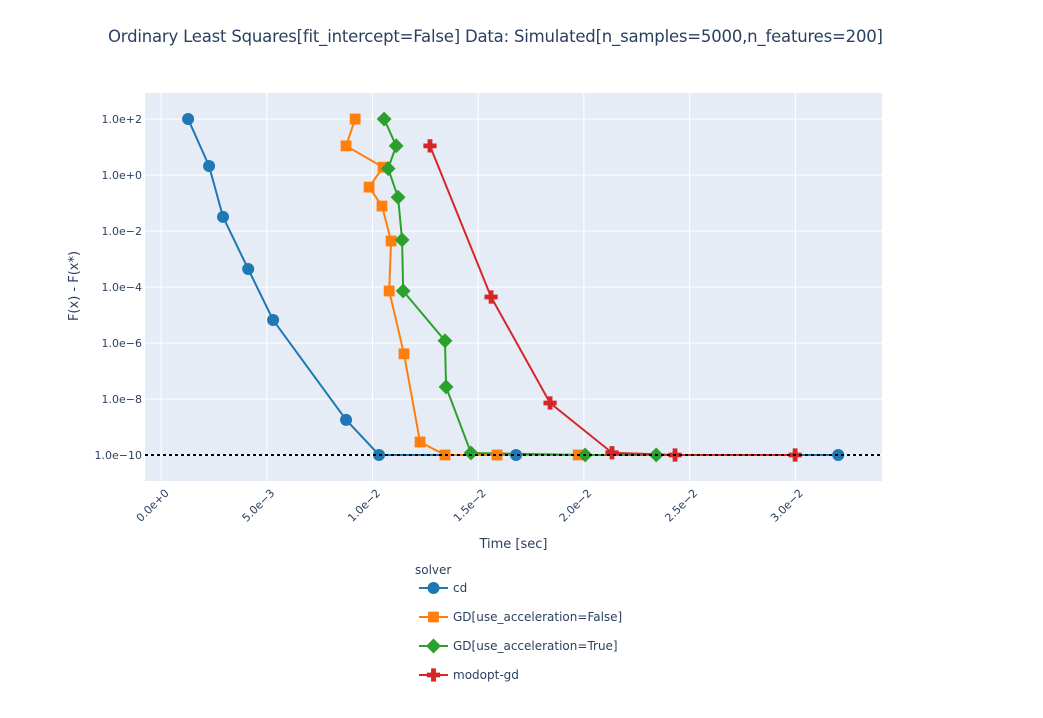 The width and height of the screenshot is (1043, 718). I want to click on x-tick-label: 1.5e−2, so click(470, 506).